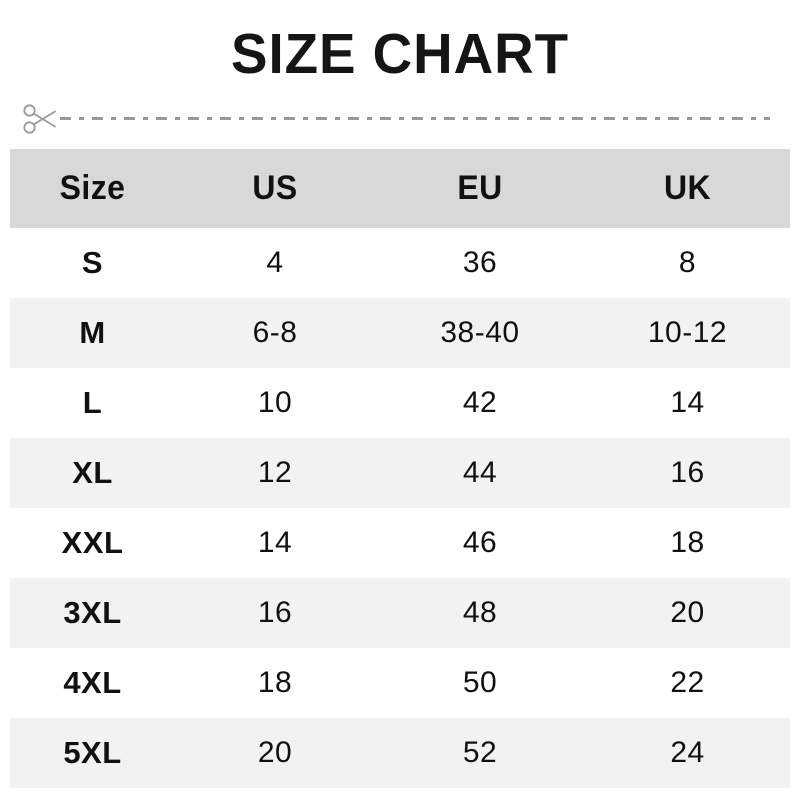 The height and width of the screenshot is (800, 800). Describe the element at coordinates (40, 119) in the screenshot. I see `scissors-icon` at that location.